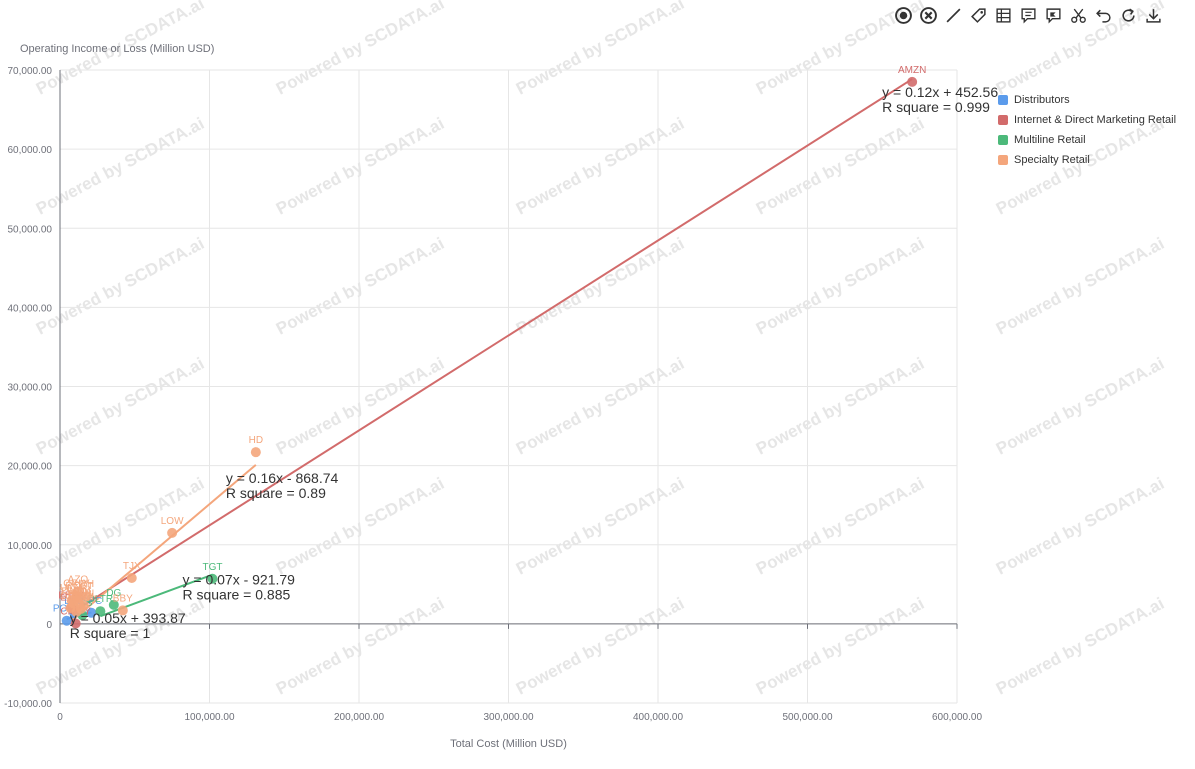 Image resolution: width=1195 pixels, height=769 pixels. Describe the element at coordinates (117, 49) in the screenshot. I see `y-axis-title: Operating Income or Loss (Million USD)` at that location.